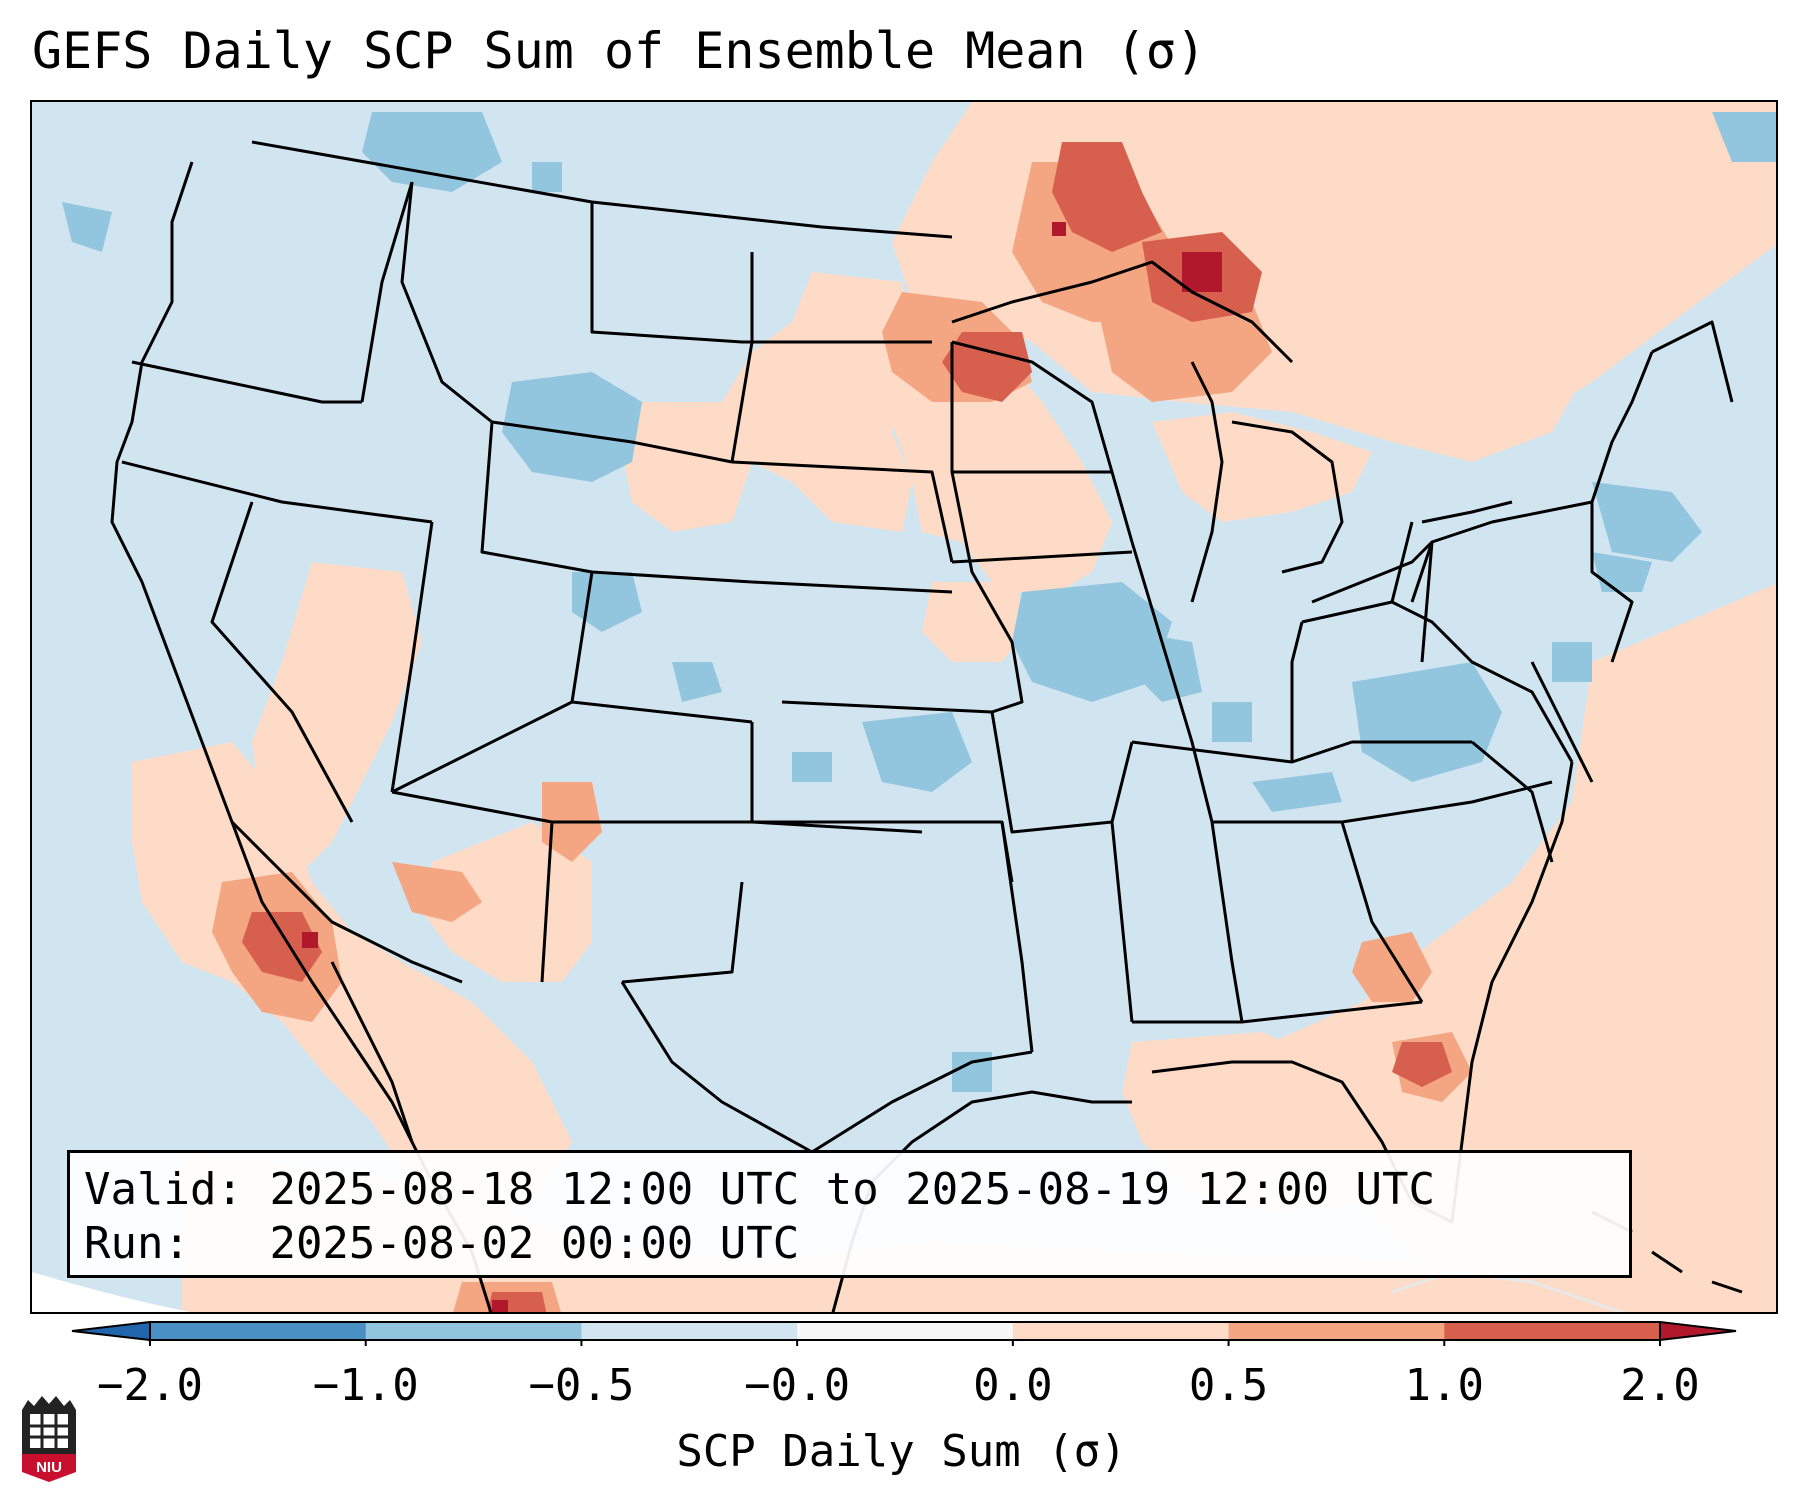 The height and width of the screenshot is (1506, 1803). I want to click on projection-edge, so click(111, 1292).